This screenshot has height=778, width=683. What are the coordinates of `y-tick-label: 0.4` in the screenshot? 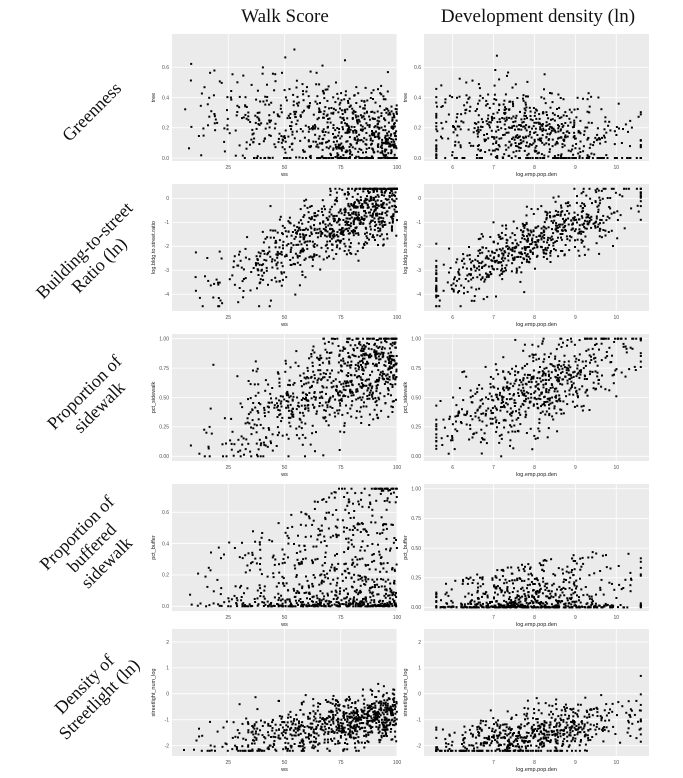 It's located at (165, 98).